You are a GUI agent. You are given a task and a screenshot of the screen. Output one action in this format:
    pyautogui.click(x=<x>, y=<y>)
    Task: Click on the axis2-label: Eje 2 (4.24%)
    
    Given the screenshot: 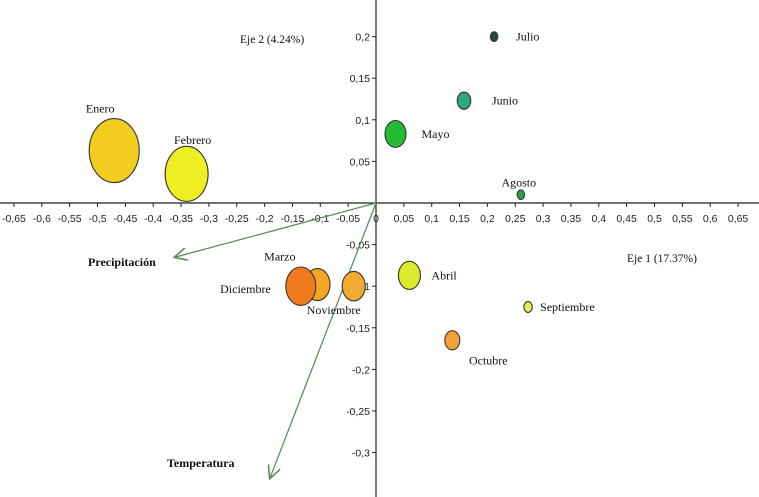 What is the action you would take?
    pyautogui.click(x=272, y=40)
    